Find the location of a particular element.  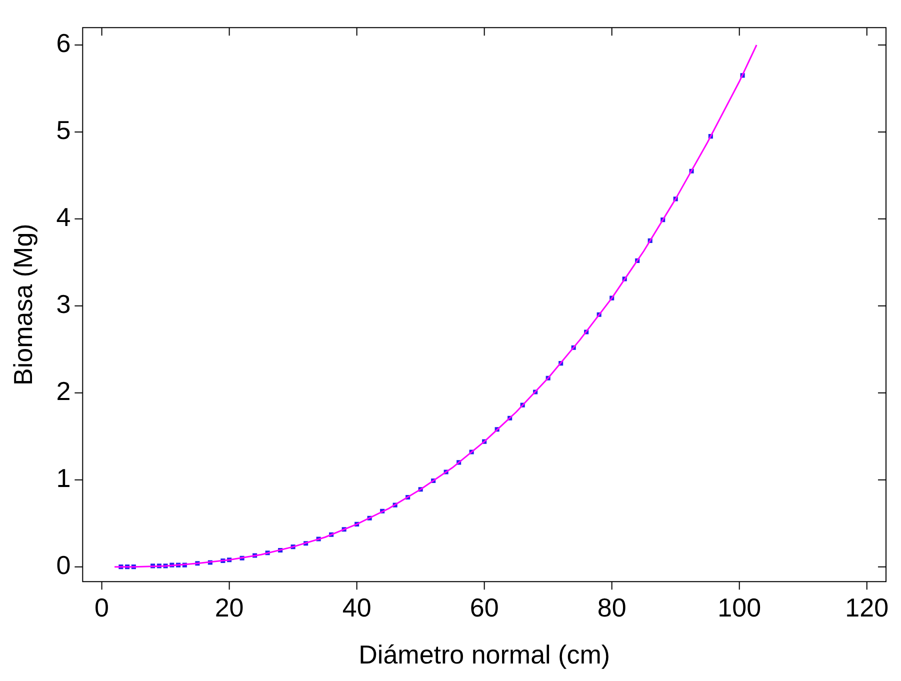

x-tick-label: 40 is located at coordinates (357, 607).